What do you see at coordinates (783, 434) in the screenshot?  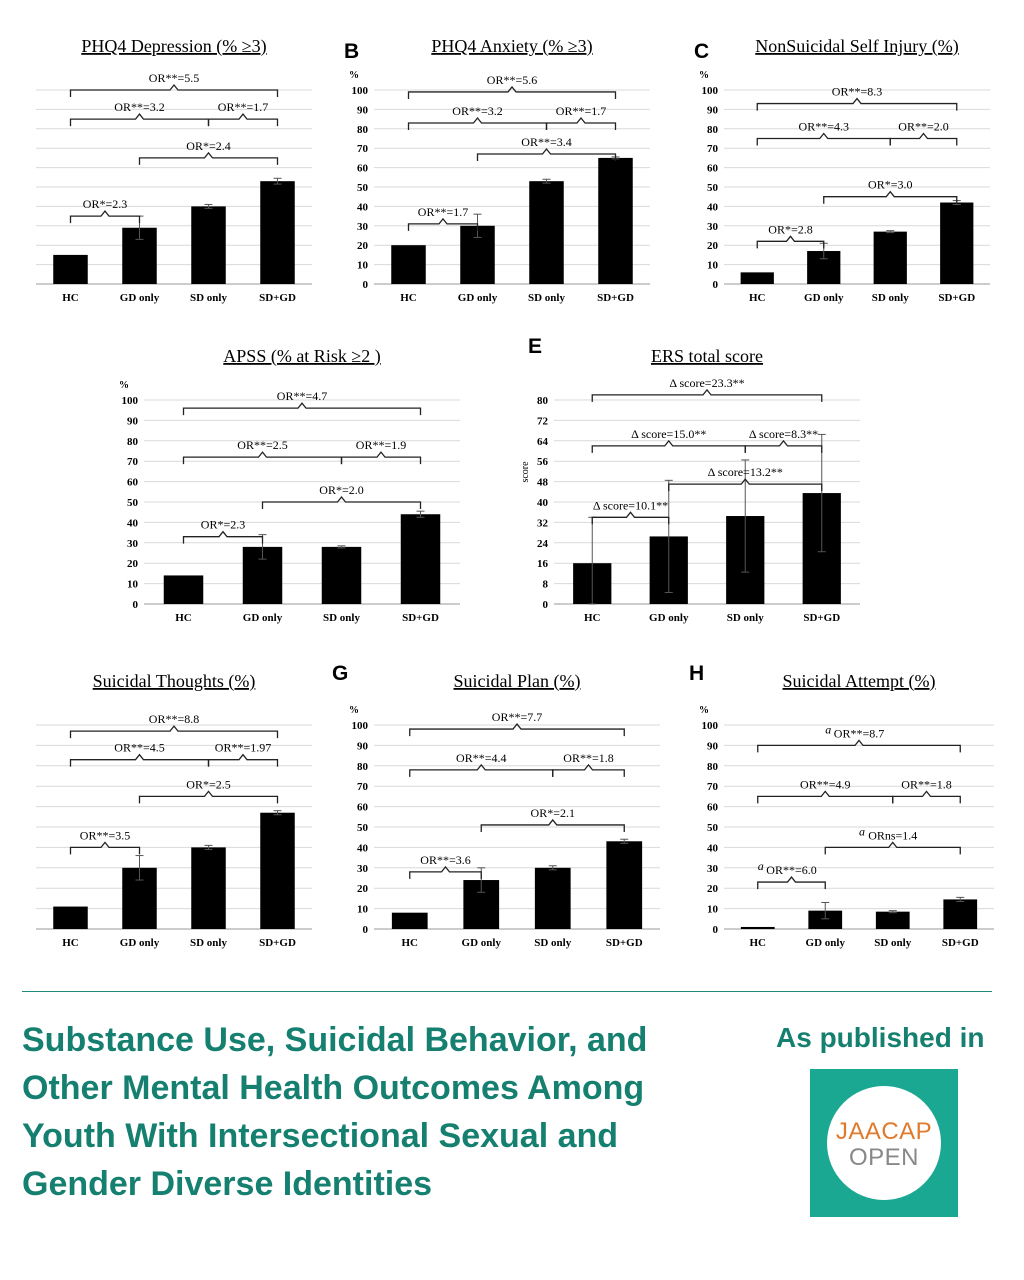 I see `bracket-label: Δ score=8.3**` at bounding box center [783, 434].